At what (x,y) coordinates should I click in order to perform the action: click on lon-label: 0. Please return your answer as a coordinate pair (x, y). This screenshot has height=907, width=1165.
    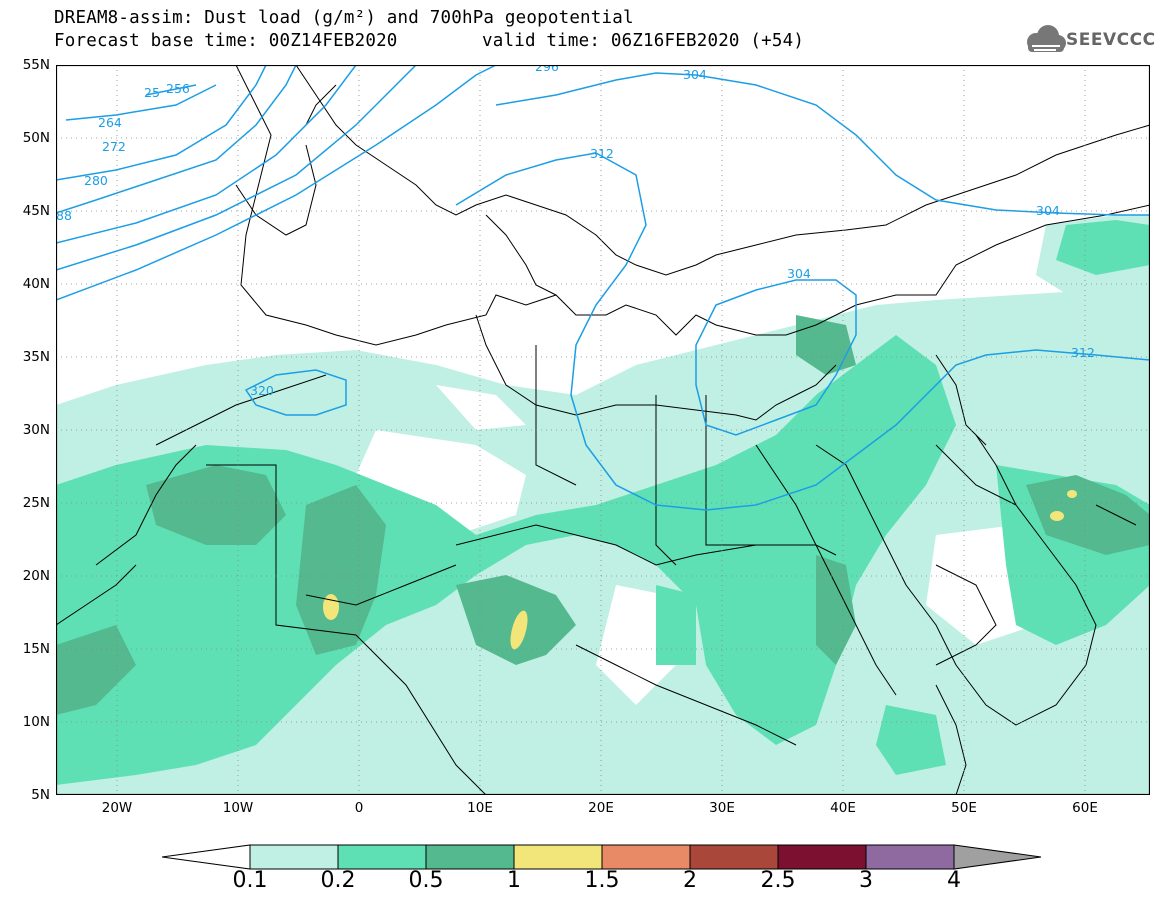
    Looking at the image, I should click on (359, 808).